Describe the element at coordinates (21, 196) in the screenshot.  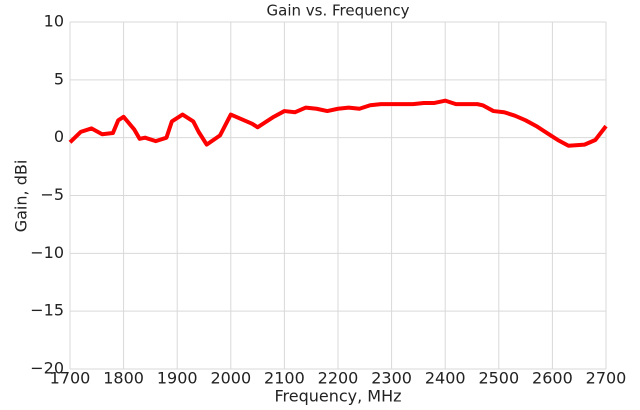
I see `y-axis-label: Gain, dBi` at that location.